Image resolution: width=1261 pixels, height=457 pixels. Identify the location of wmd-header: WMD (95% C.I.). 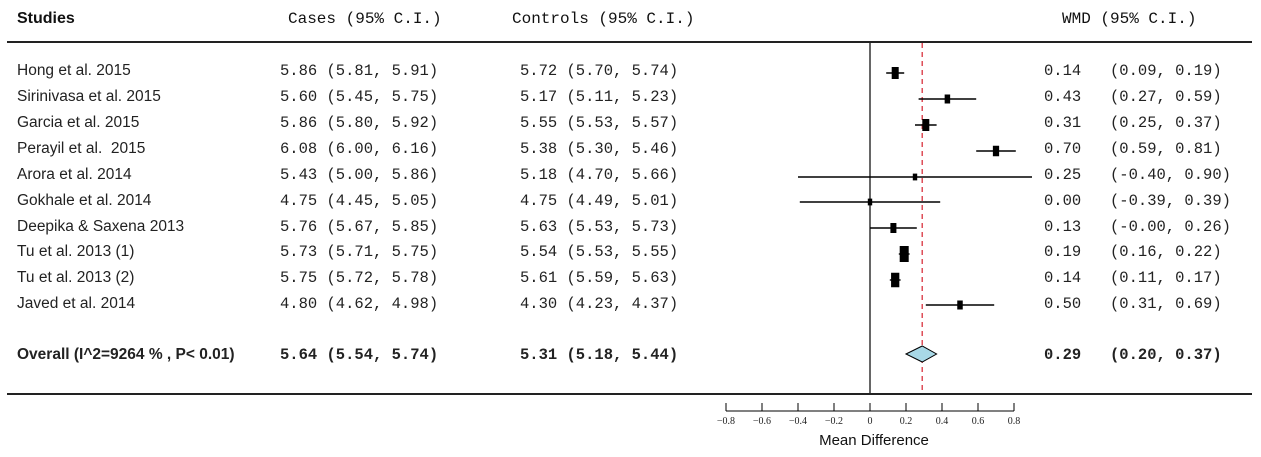
(1129, 19).